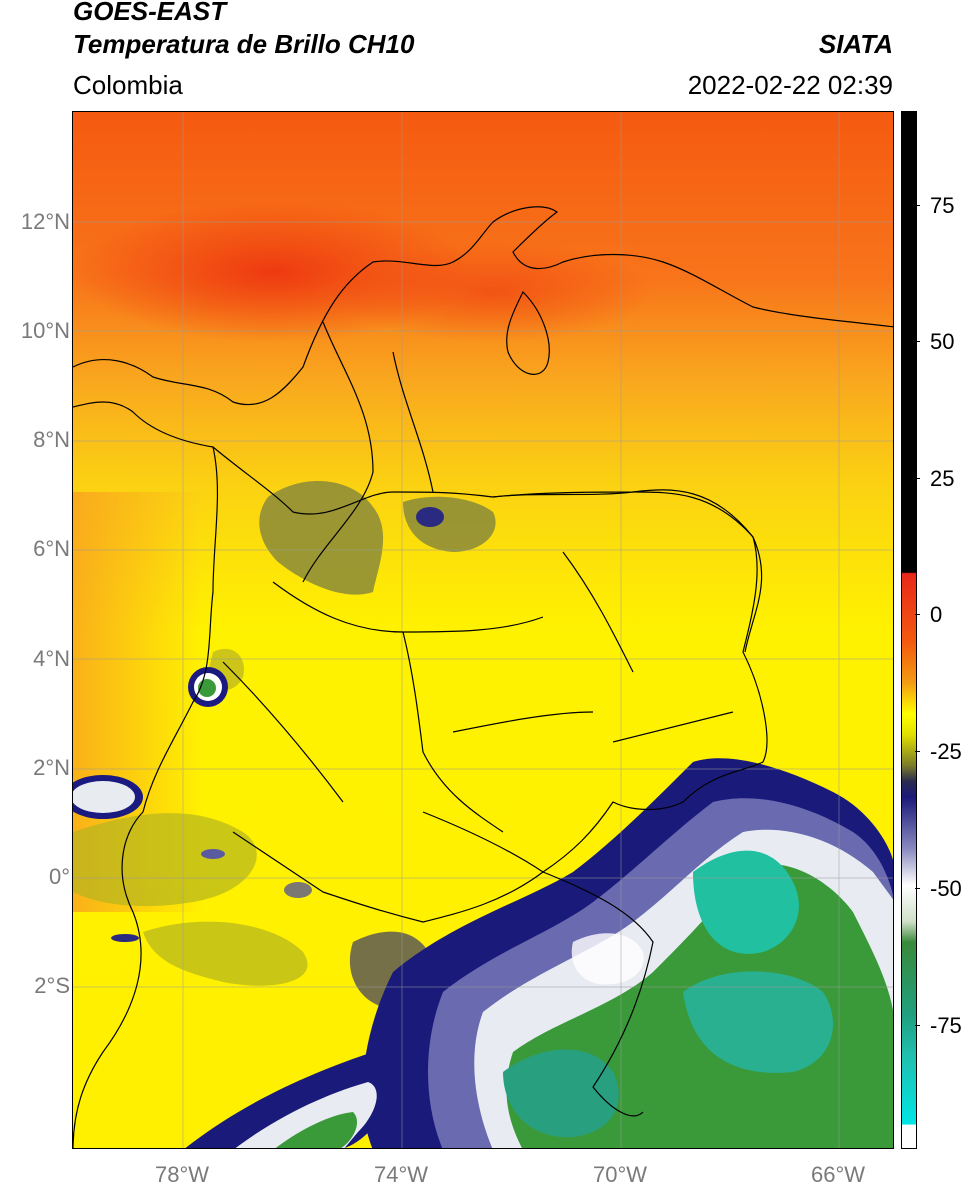 The height and width of the screenshot is (1190, 966). What do you see at coordinates (946, 1025) in the screenshot?
I see `colorbar-label: -75` at bounding box center [946, 1025].